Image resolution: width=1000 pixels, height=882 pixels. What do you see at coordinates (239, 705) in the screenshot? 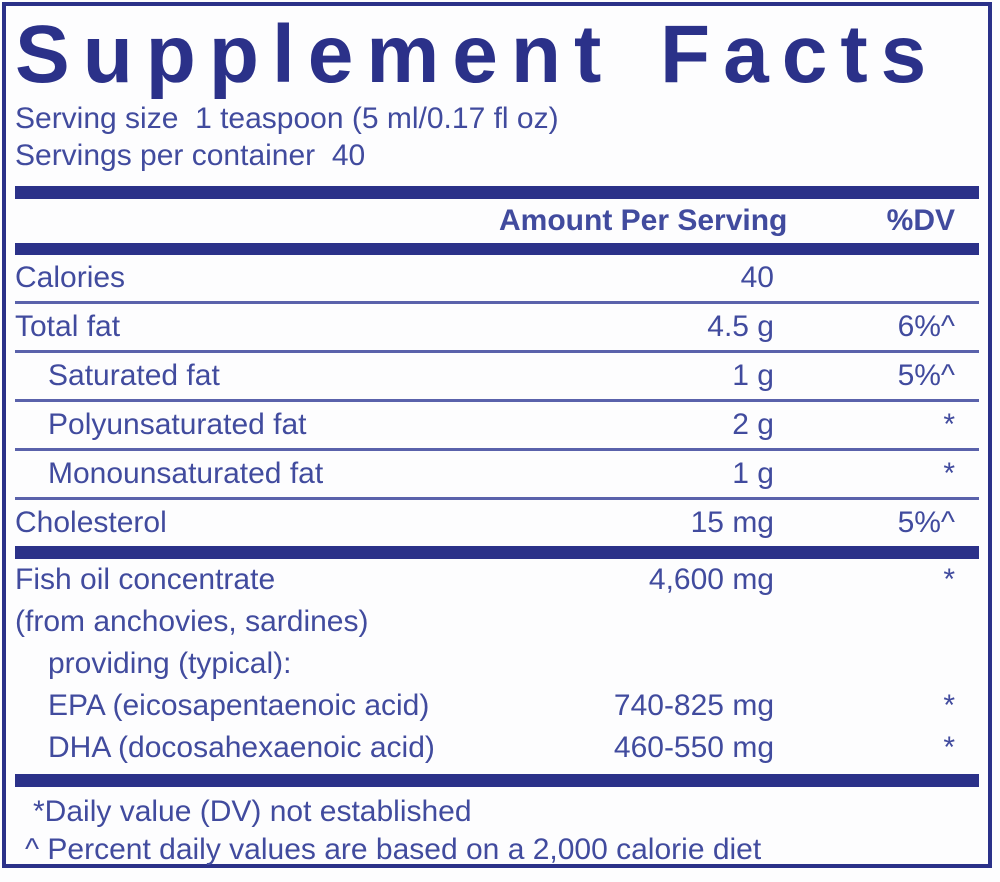
I see `row-label: EPA (eicosapentaenoic acid)` at bounding box center [239, 705].